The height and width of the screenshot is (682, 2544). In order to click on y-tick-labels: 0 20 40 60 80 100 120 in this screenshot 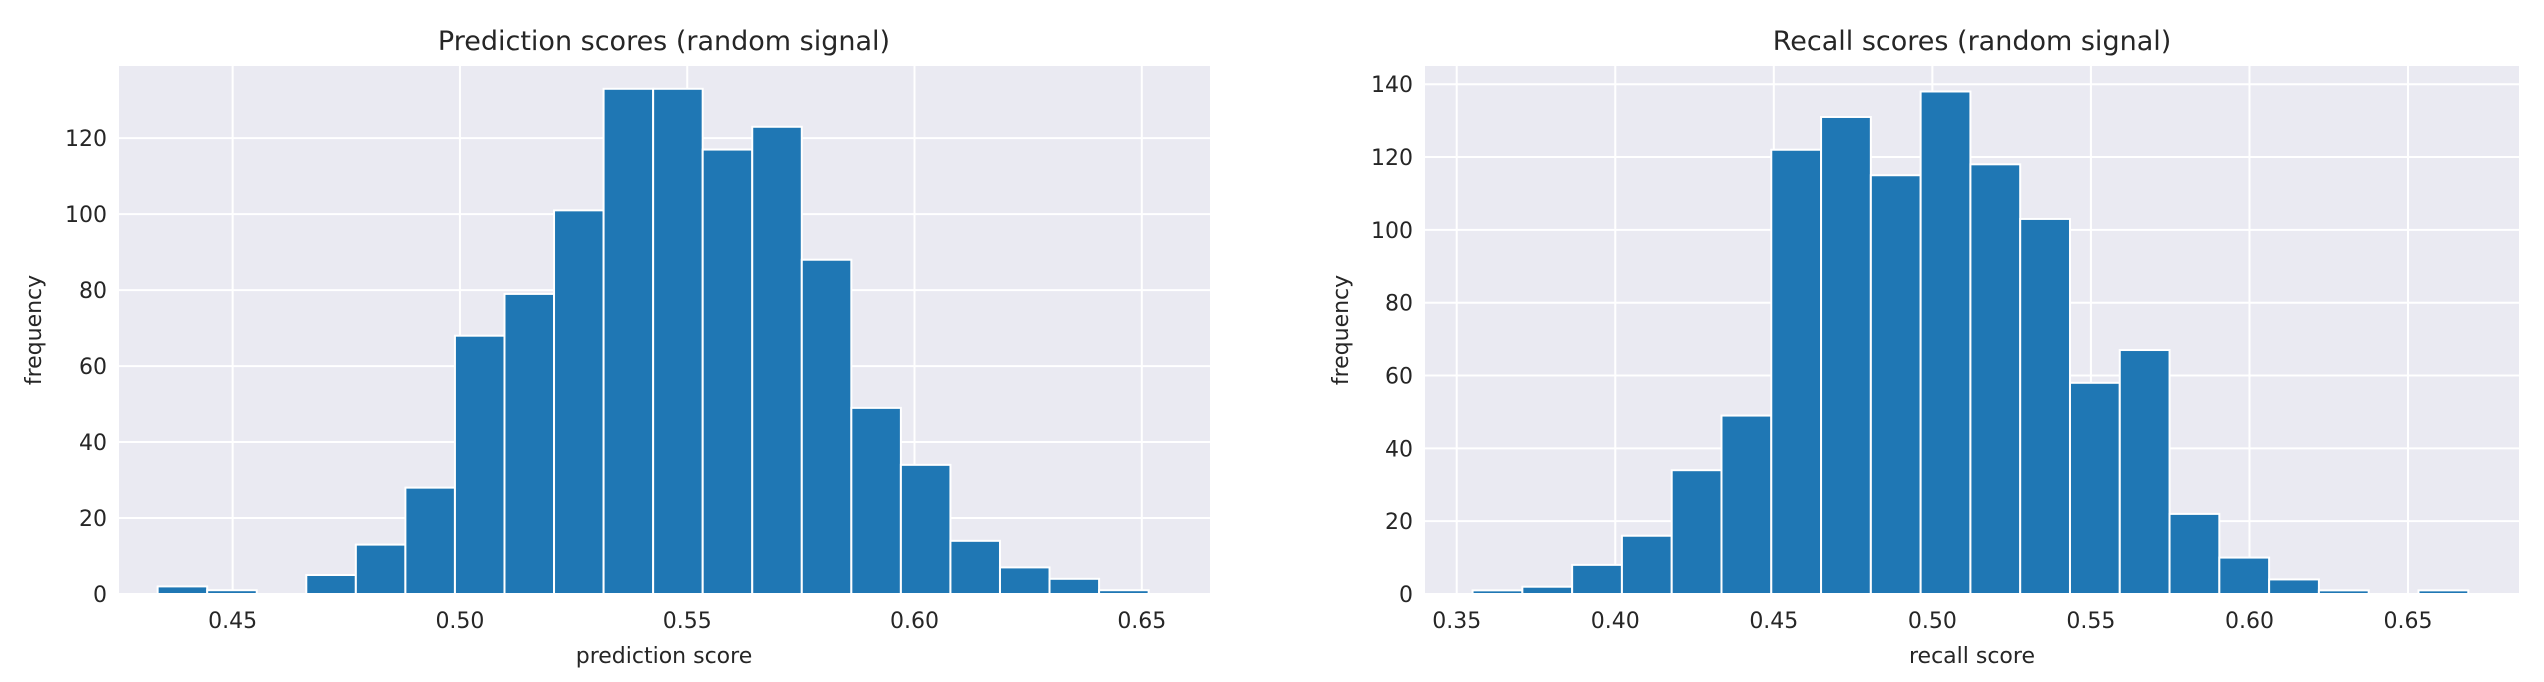, I will do `click(86, 367)`.